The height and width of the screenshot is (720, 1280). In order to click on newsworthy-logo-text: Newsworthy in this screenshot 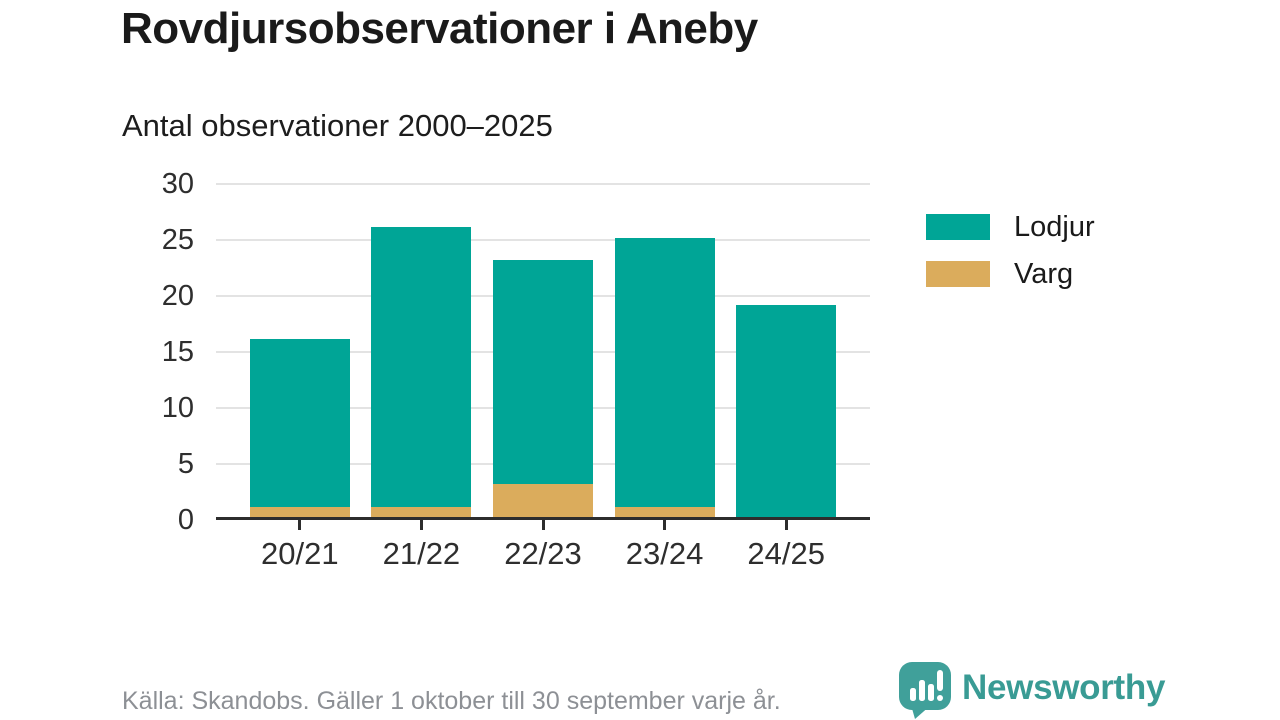, I will do `click(1064, 687)`.